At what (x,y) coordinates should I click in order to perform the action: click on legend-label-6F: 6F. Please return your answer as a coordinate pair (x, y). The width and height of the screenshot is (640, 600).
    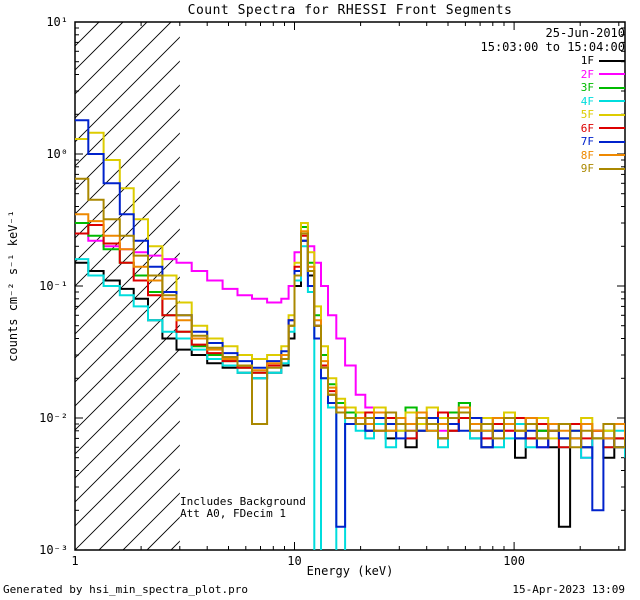
    Looking at the image, I should click on (587, 128).